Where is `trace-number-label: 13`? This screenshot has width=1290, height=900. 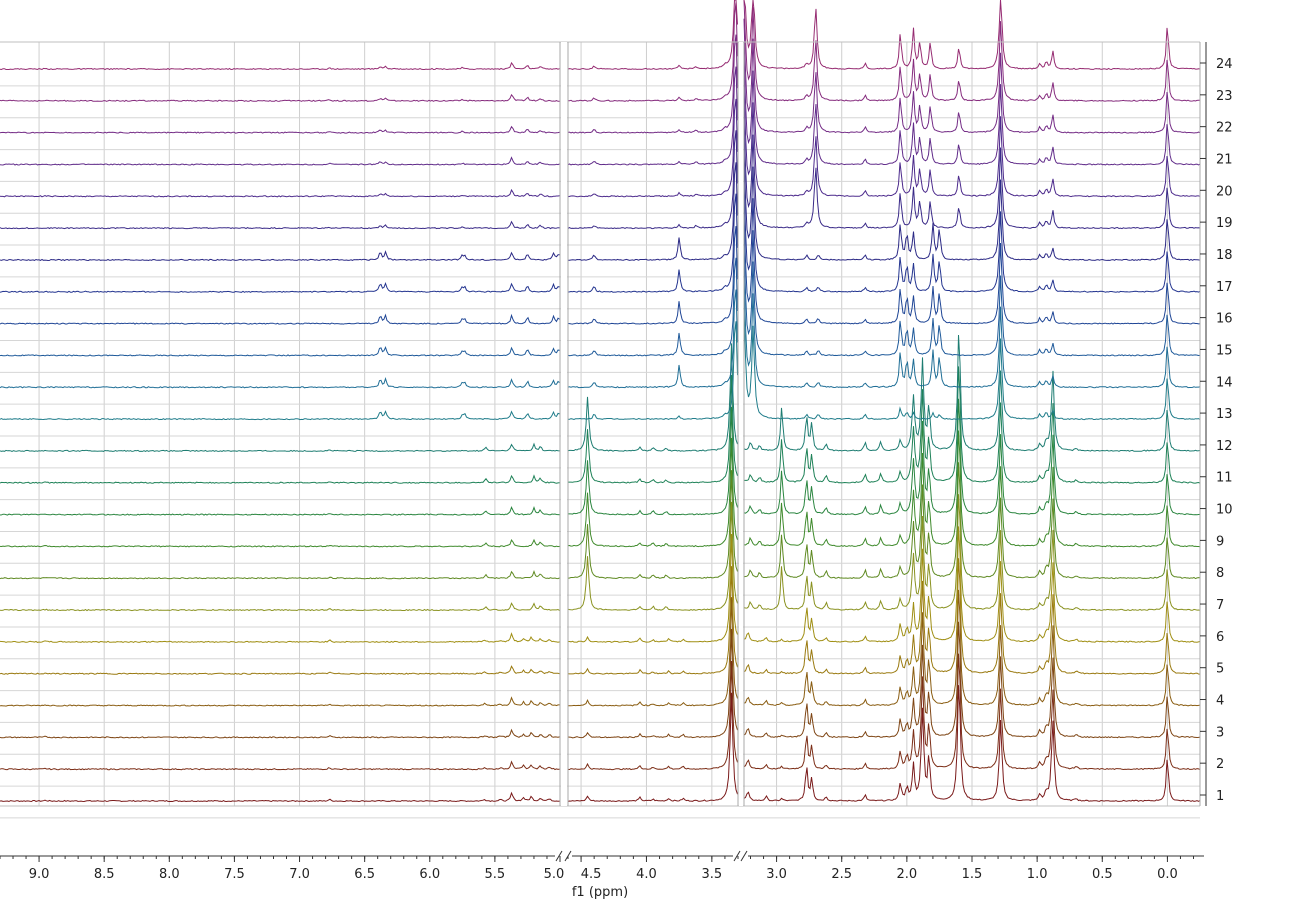 trace-number-label: 13 is located at coordinates (1224, 414).